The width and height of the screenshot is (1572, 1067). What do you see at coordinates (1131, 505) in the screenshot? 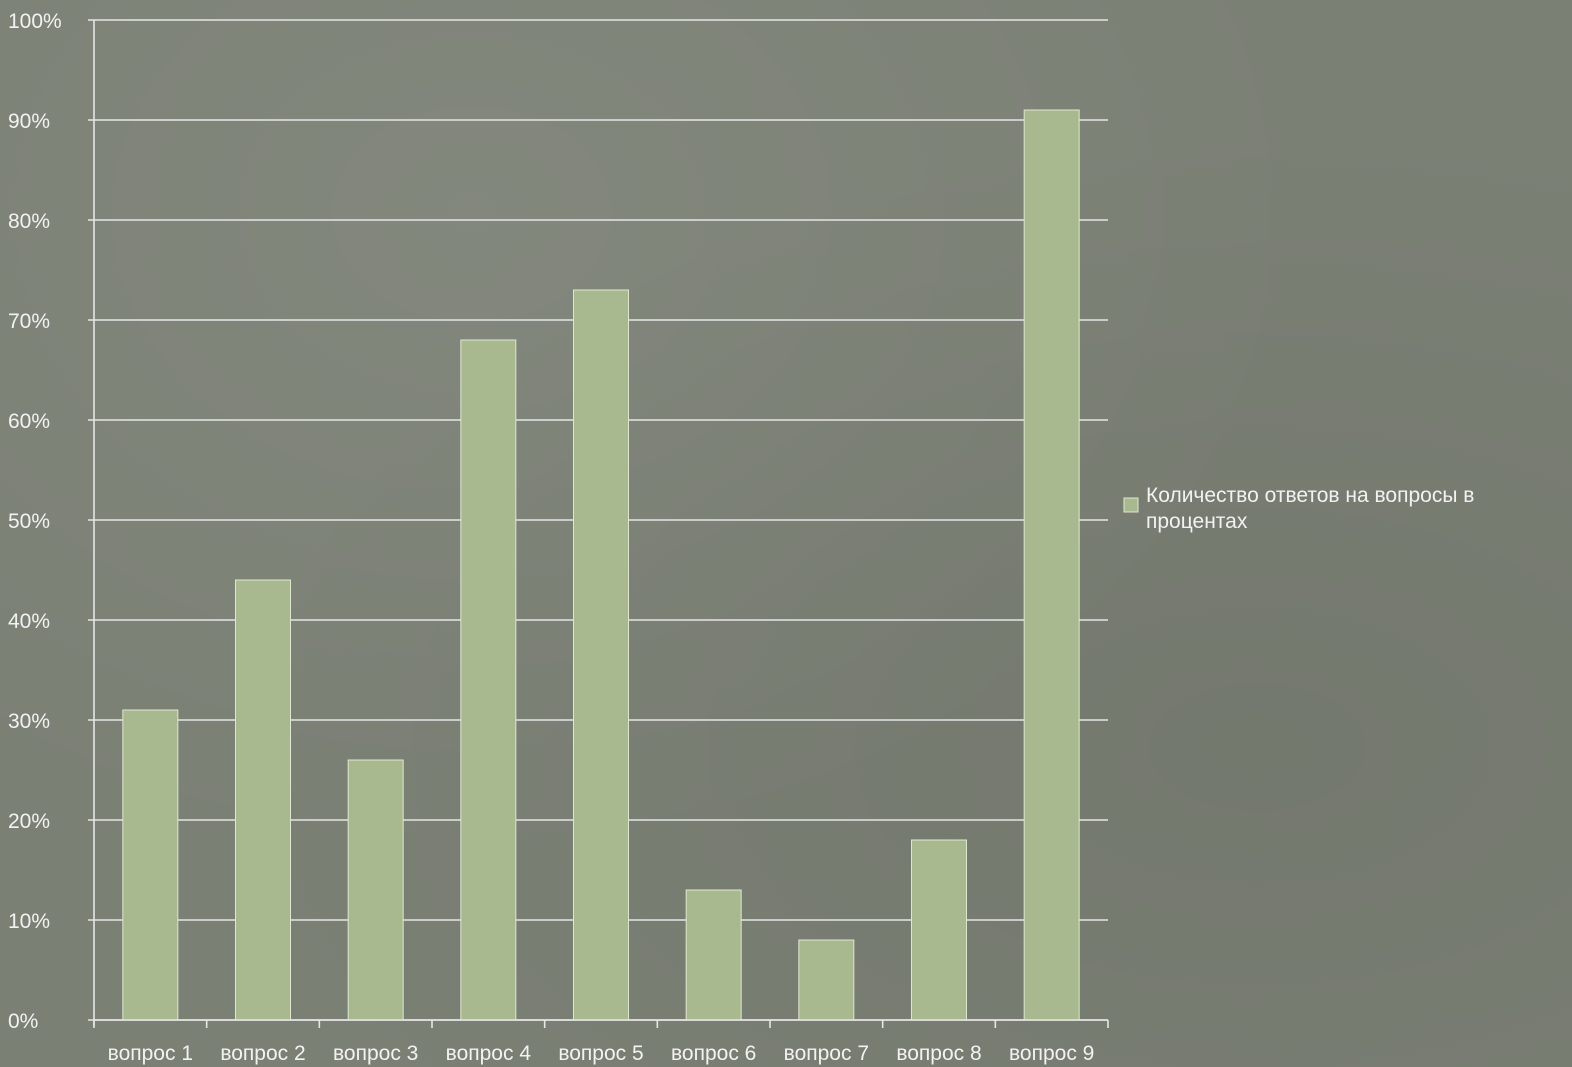
I see `legend-swatch` at bounding box center [1131, 505].